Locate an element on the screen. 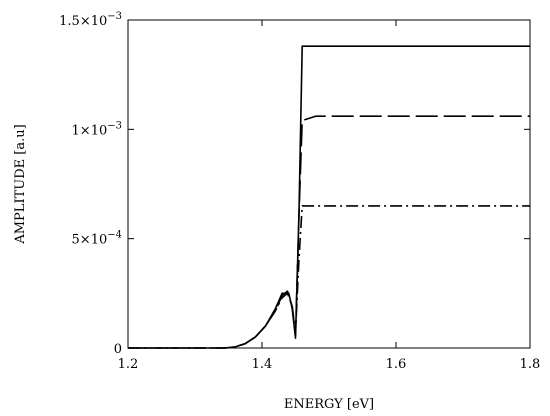 The height and width of the screenshot is (416, 550). x-tick-label: 1.6 is located at coordinates (396, 364).